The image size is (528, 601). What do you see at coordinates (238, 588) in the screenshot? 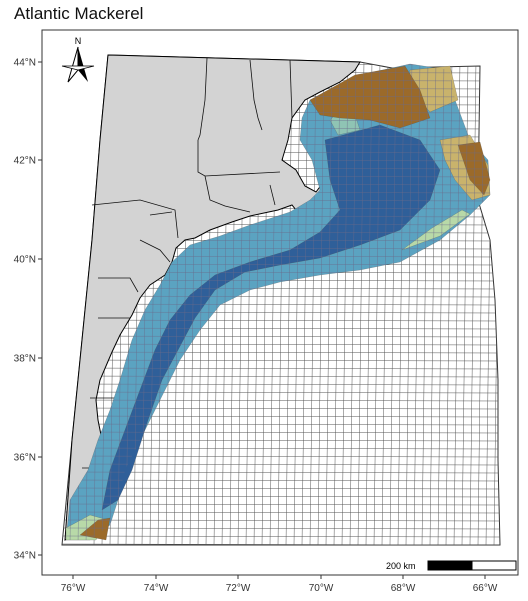
I see `x-tick-label: 72°W` at bounding box center [238, 588].